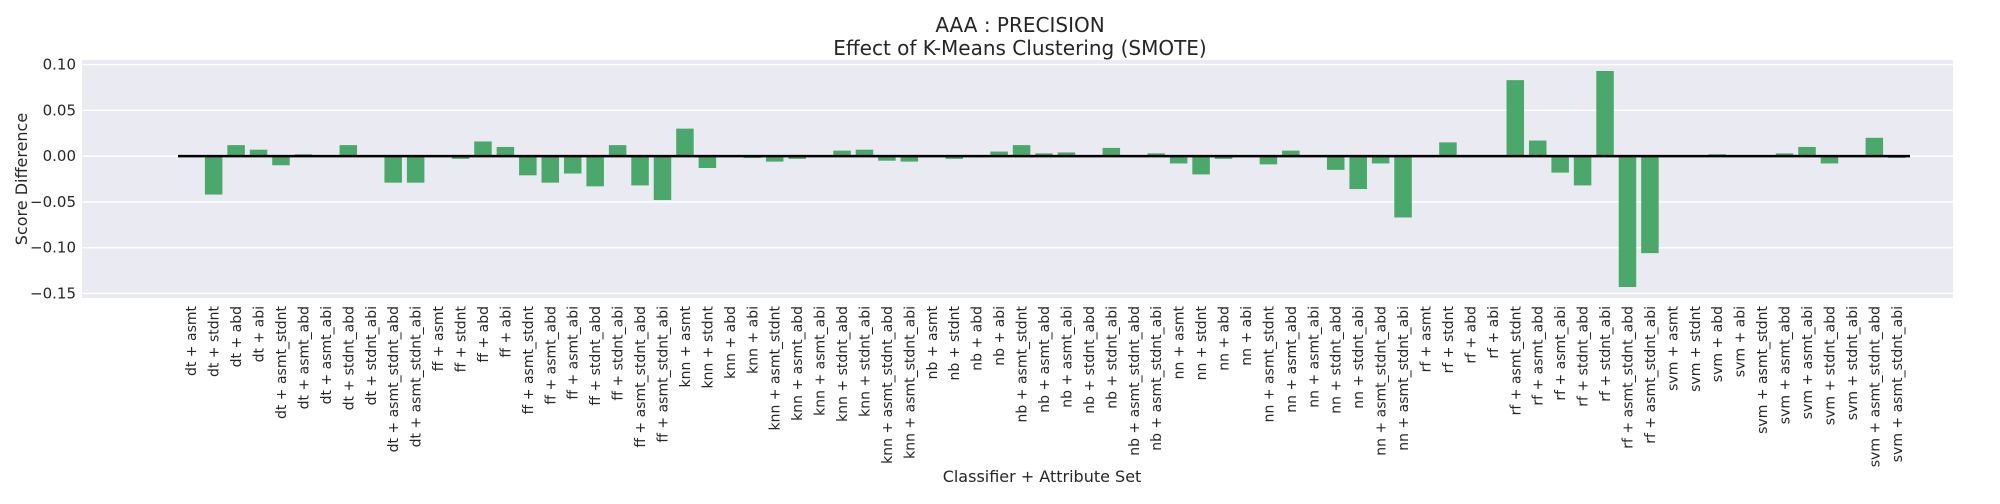  What do you see at coordinates (1314, 357) in the screenshot?
I see `x-tick-label: nn + asmt_abi` at bounding box center [1314, 357].